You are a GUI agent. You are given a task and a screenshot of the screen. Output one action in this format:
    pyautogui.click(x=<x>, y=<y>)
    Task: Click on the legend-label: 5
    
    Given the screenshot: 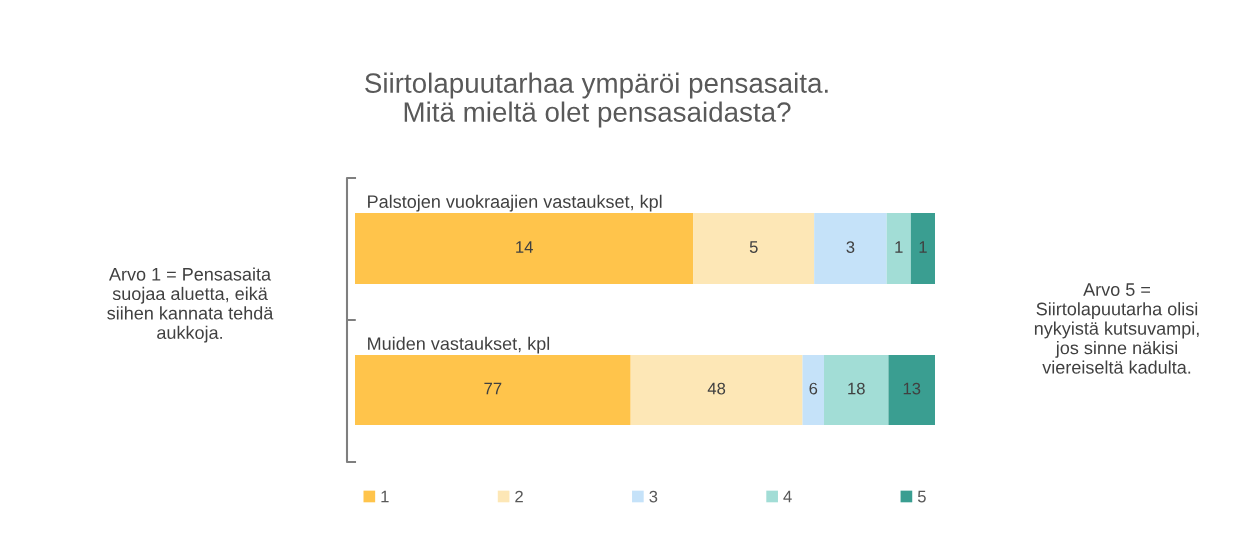 What is the action you would take?
    pyautogui.click(x=921, y=496)
    